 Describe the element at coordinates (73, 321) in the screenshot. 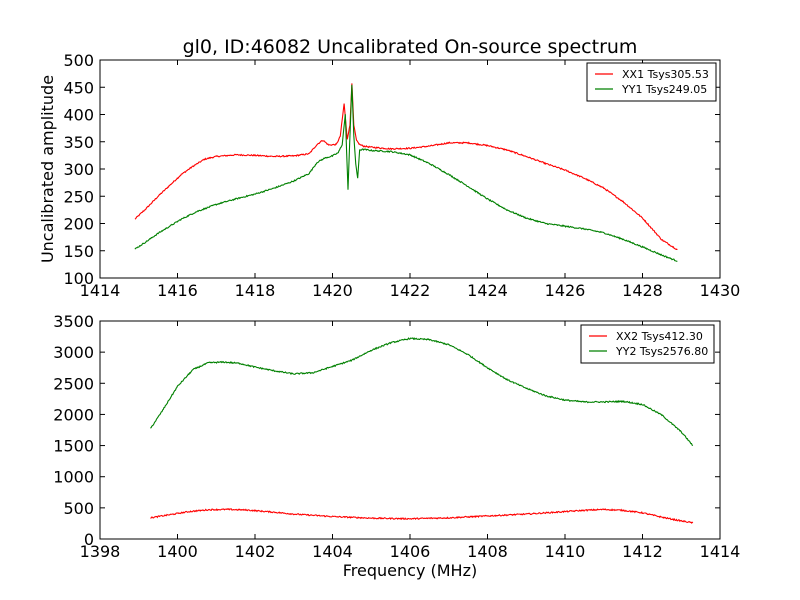

I see `y-tick-label: 3500` at that location.